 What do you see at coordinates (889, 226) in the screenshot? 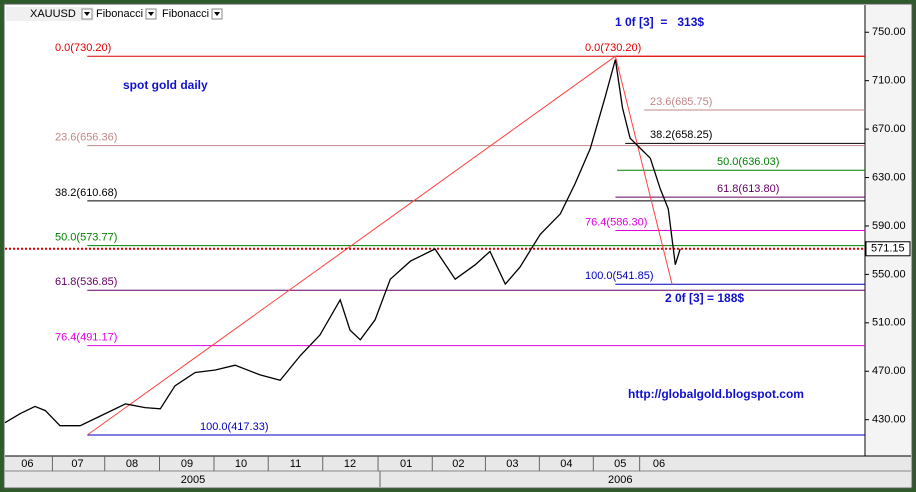
I see `y-tick-label: 590.00` at bounding box center [889, 226].